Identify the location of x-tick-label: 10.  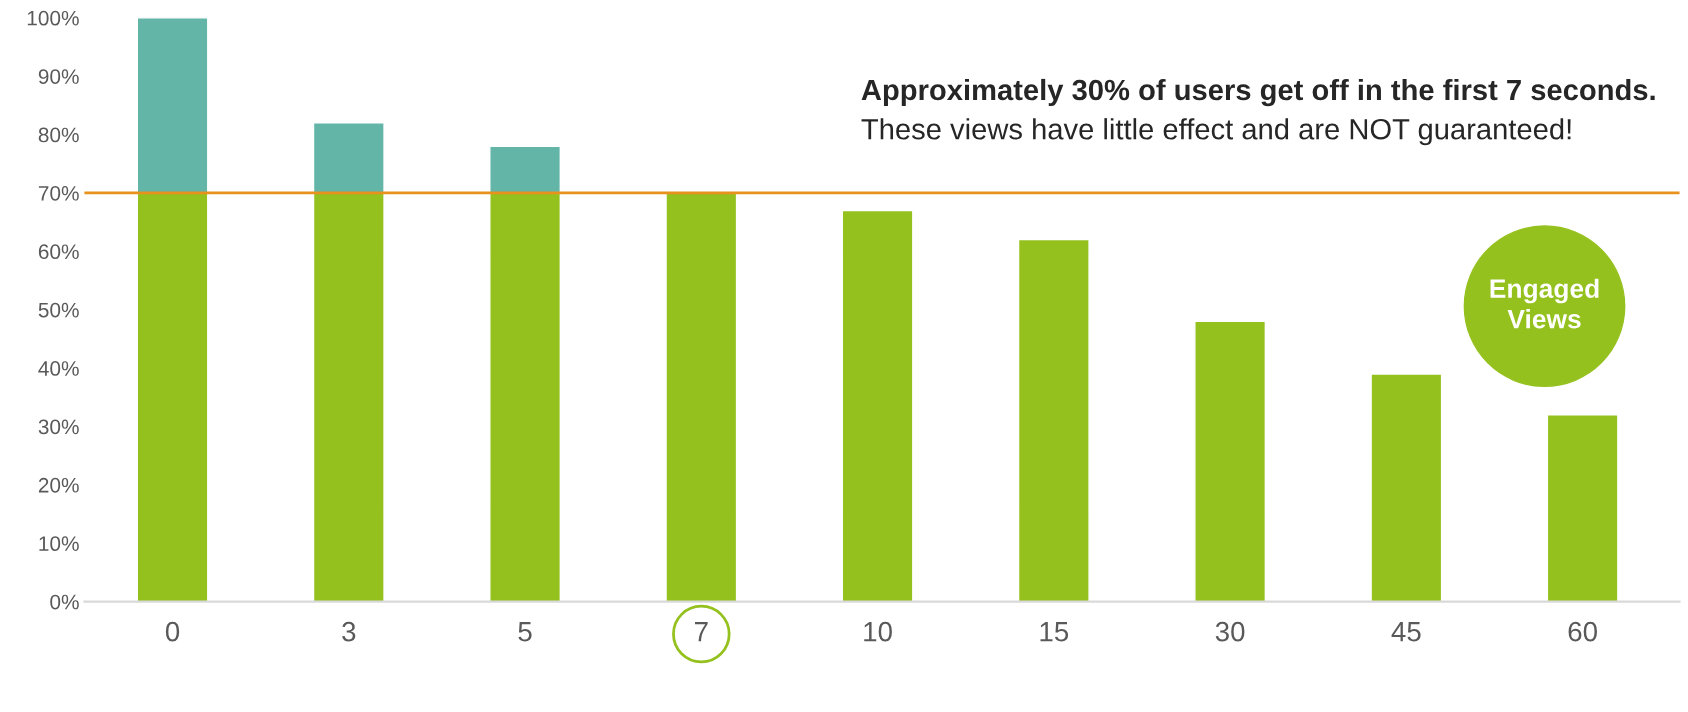
(878, 631).